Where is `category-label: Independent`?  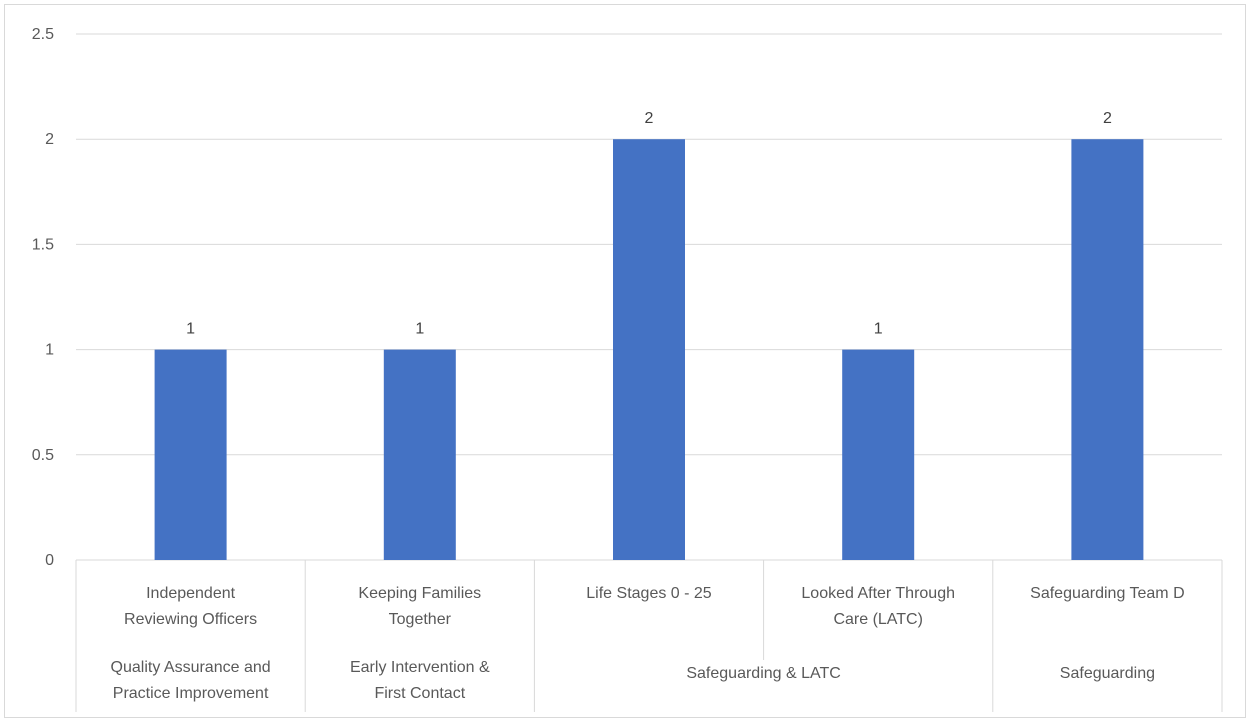
category-label: Independent is located at coordinates (191, 593).